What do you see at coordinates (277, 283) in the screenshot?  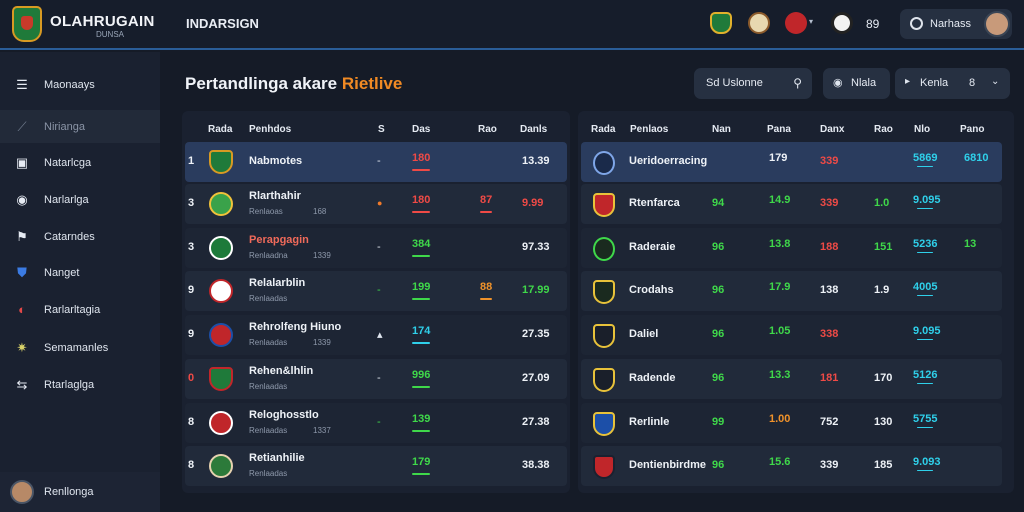 I see `team-name: Relalarblin` at bounding box center [277, 283].